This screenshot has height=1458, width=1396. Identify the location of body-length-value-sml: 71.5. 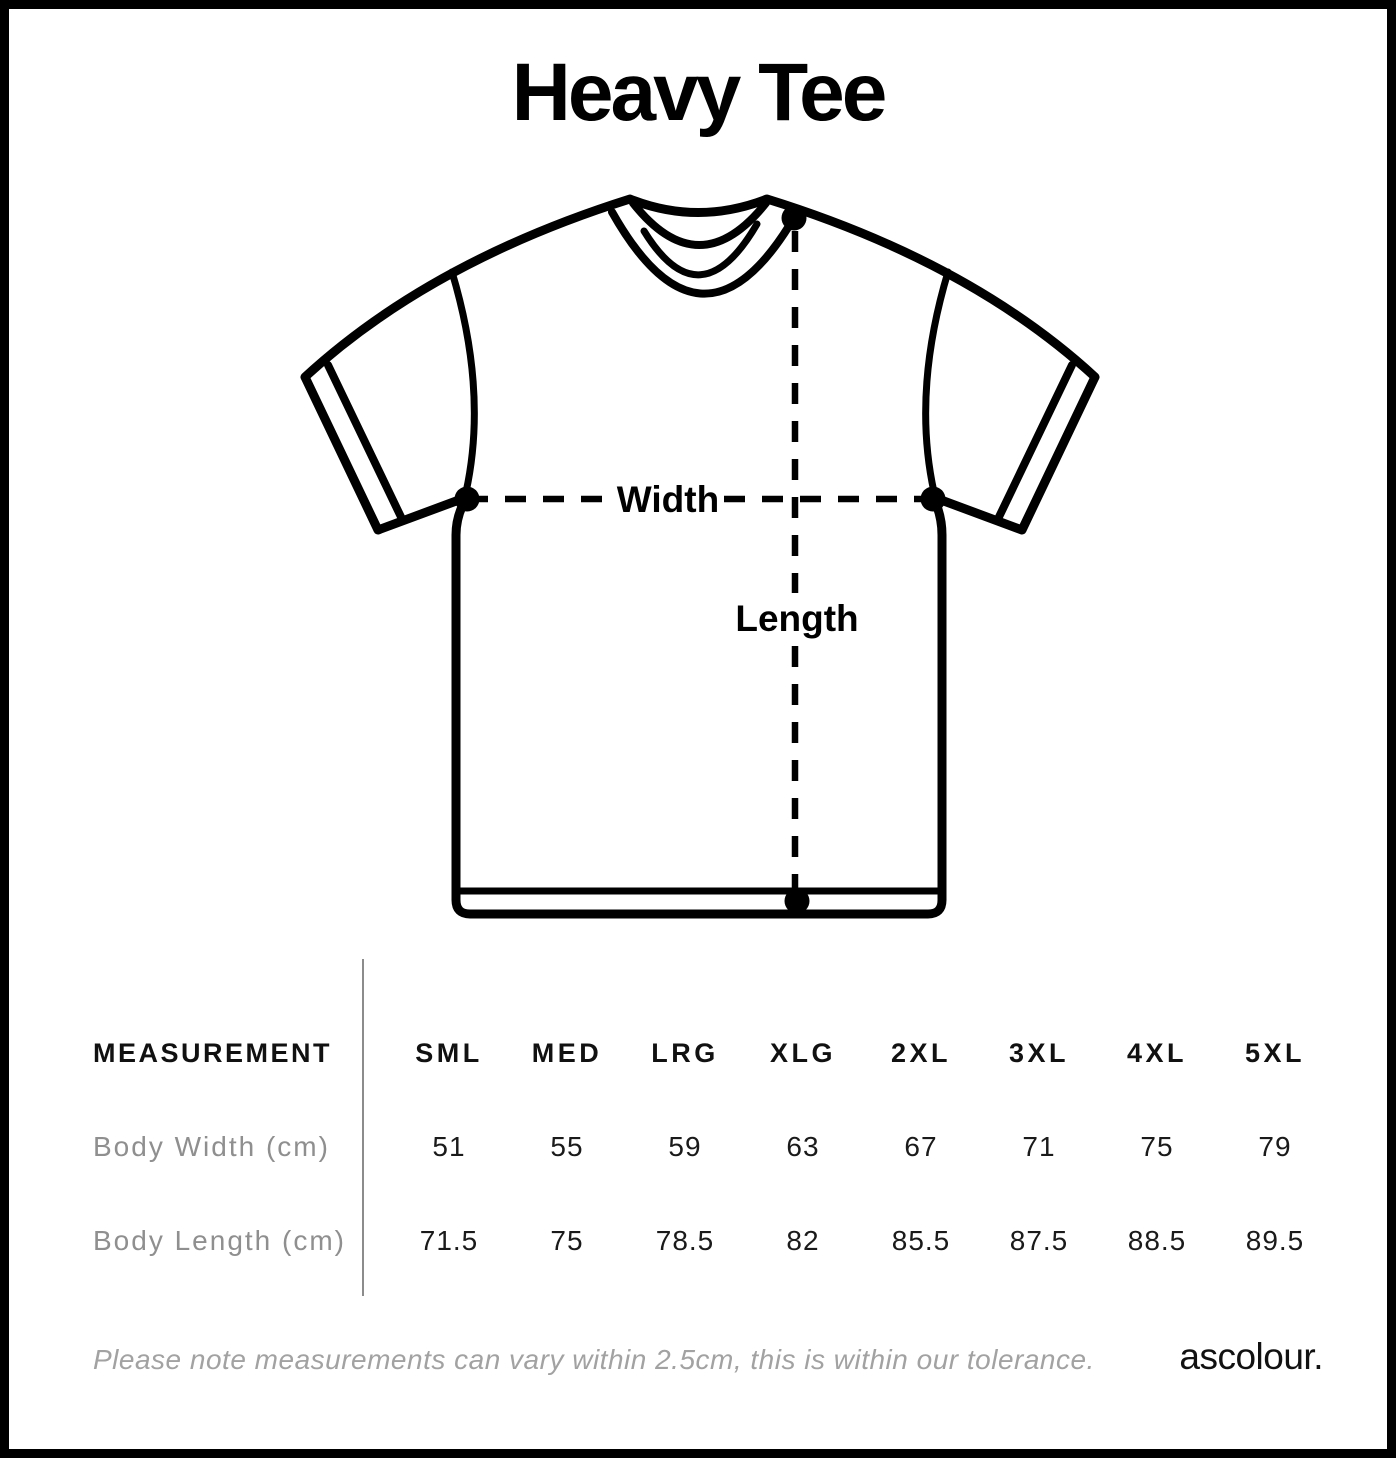
(449, 1240).